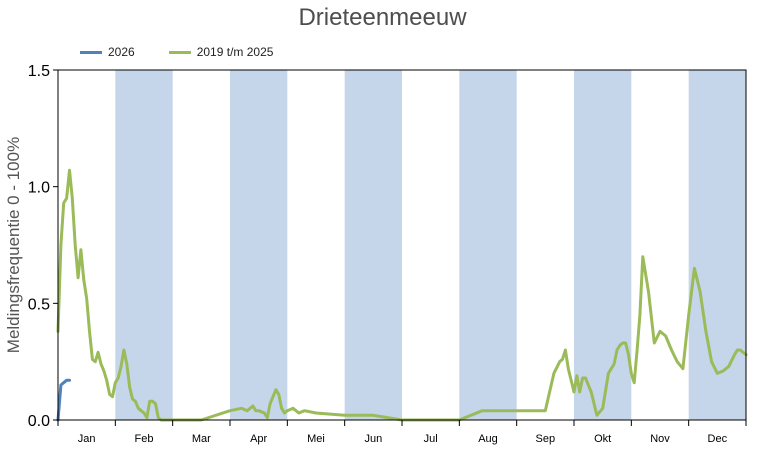  What do you see at coordinates (718, 439) in the screenshot?
I see `x-tick-label-dec: Dec` at bounding box center [718, 439].